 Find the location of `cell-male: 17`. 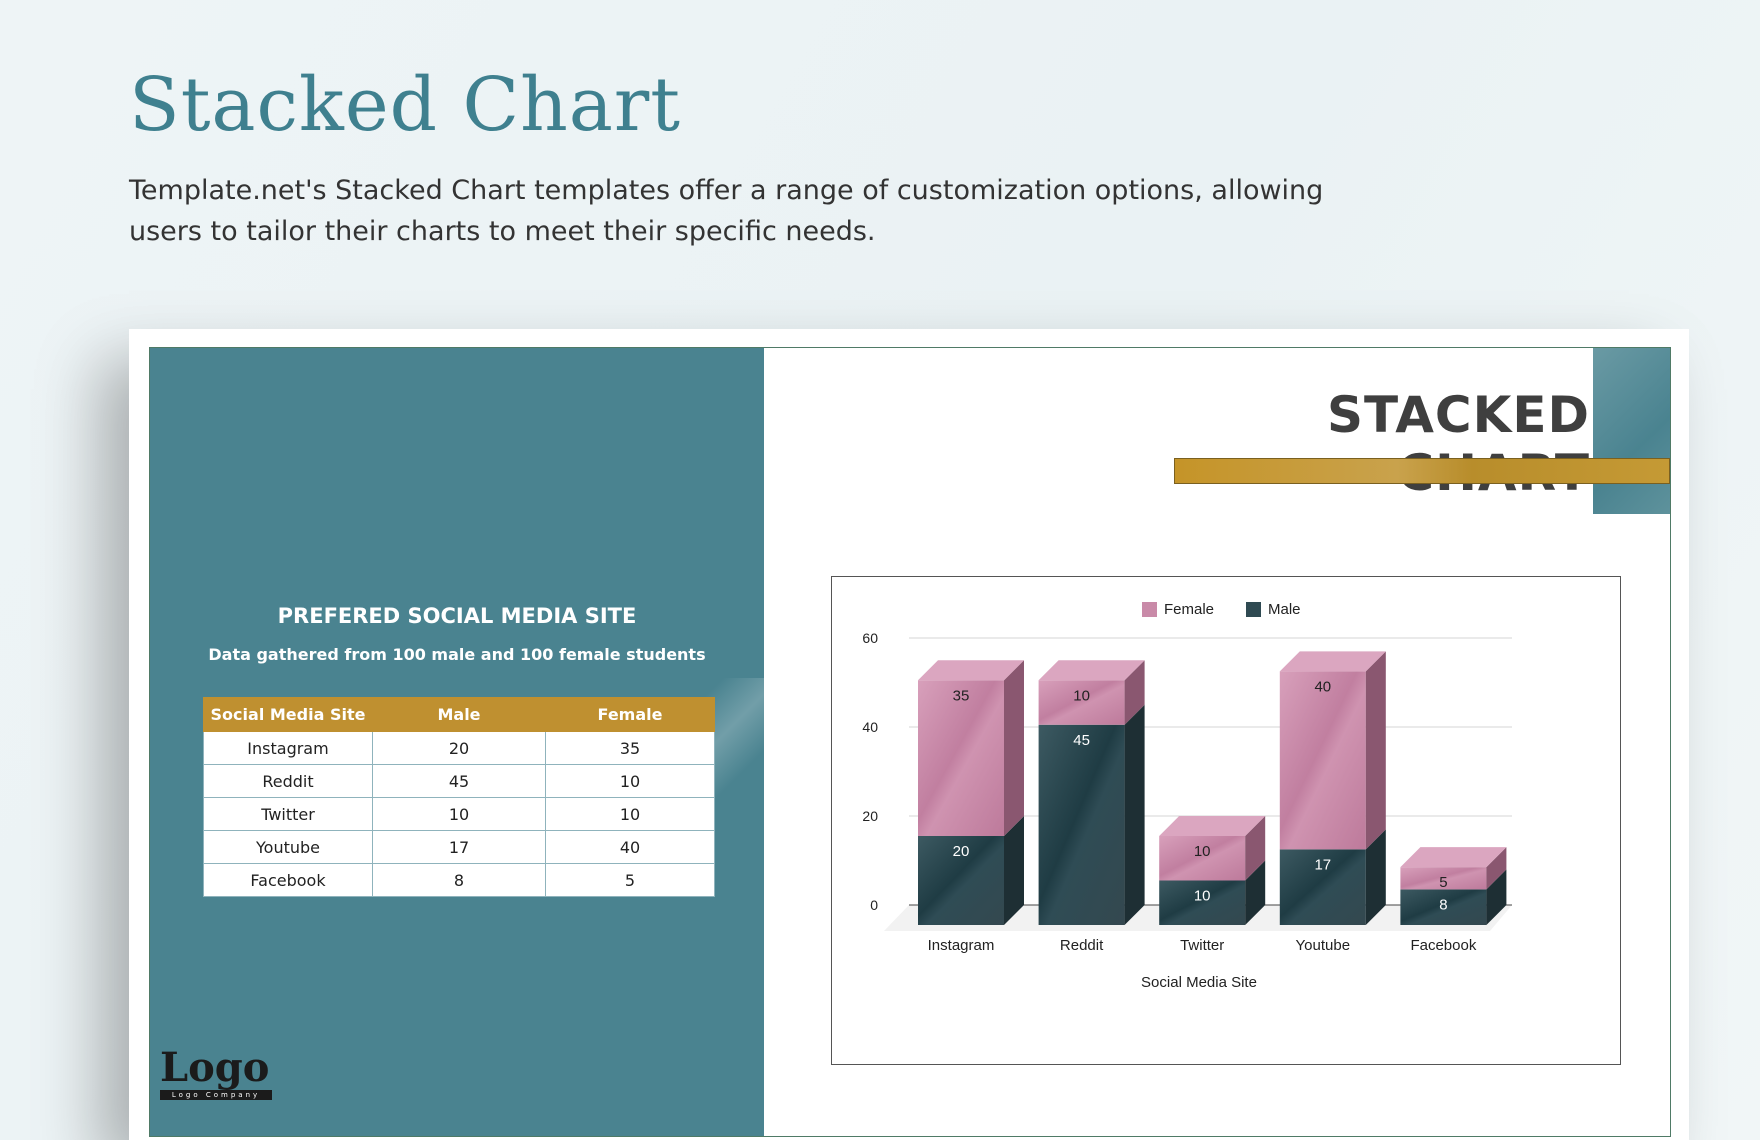

cell-male: 17 is located at coordinates (459, 847).